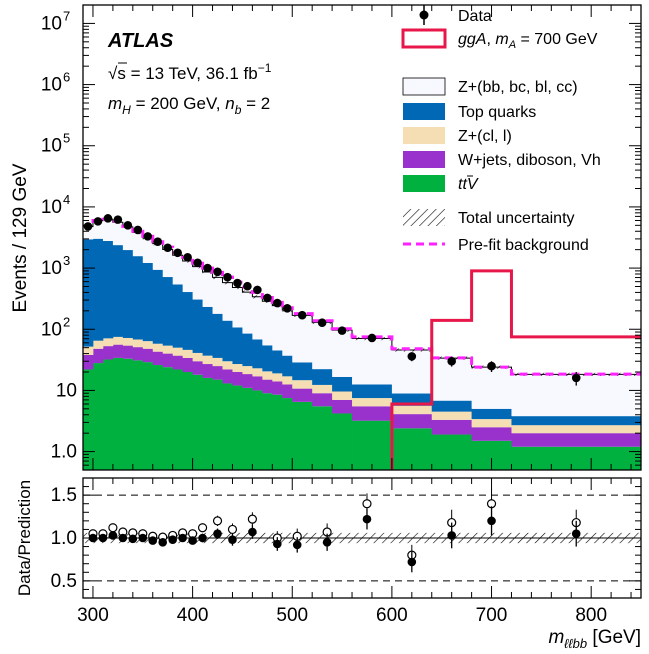  What do you see at coordinates (334, 531) in the screenshot?
I see `ratio-points` at bounding box center [334, 531].